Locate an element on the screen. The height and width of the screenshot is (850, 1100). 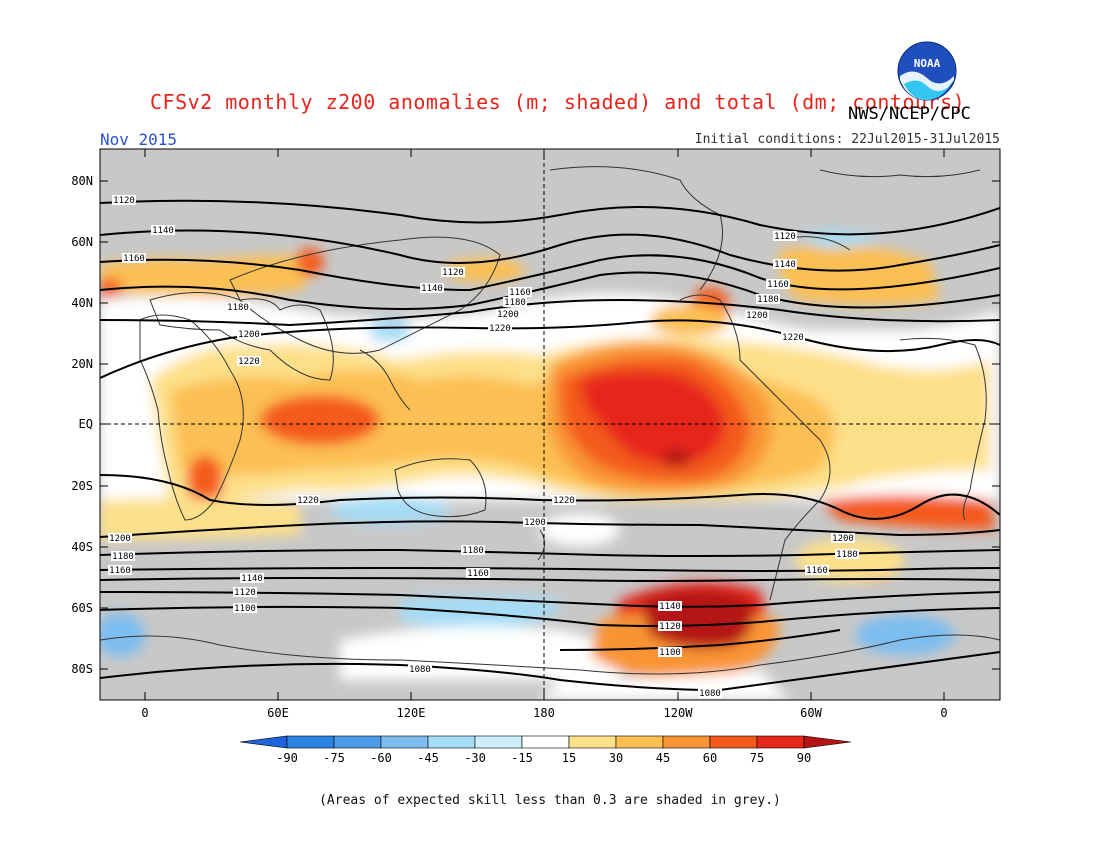
lon-label: 60E is located at coordinates (278, 713).